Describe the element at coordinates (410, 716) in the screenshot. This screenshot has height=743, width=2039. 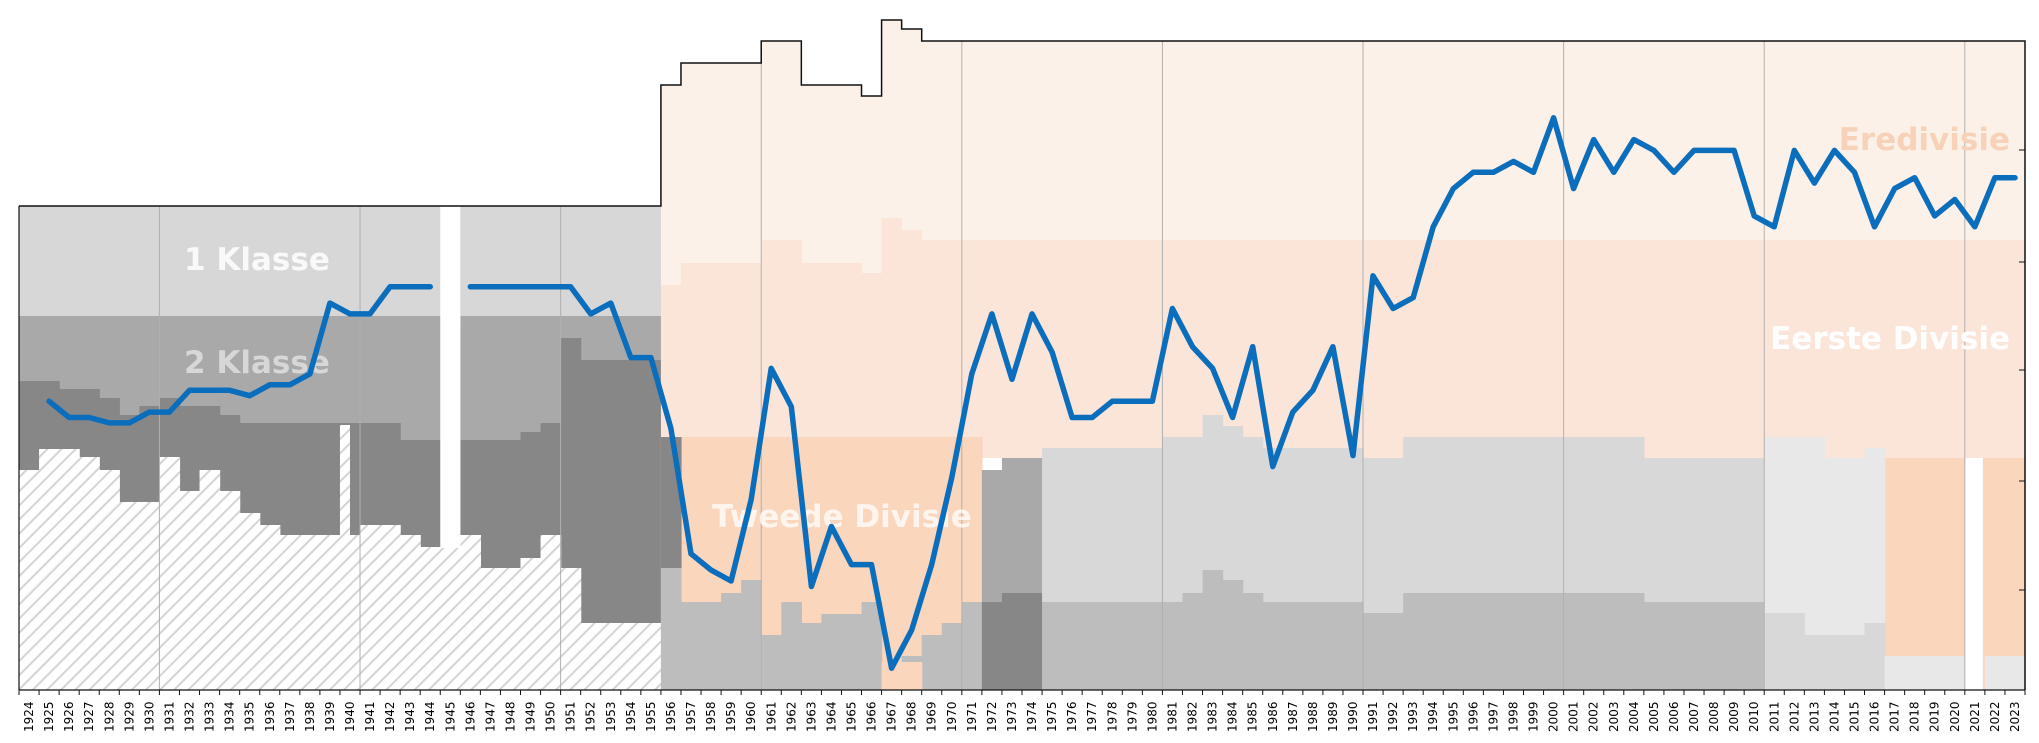
I see `x-tick-label-1943: 1943` at that location.